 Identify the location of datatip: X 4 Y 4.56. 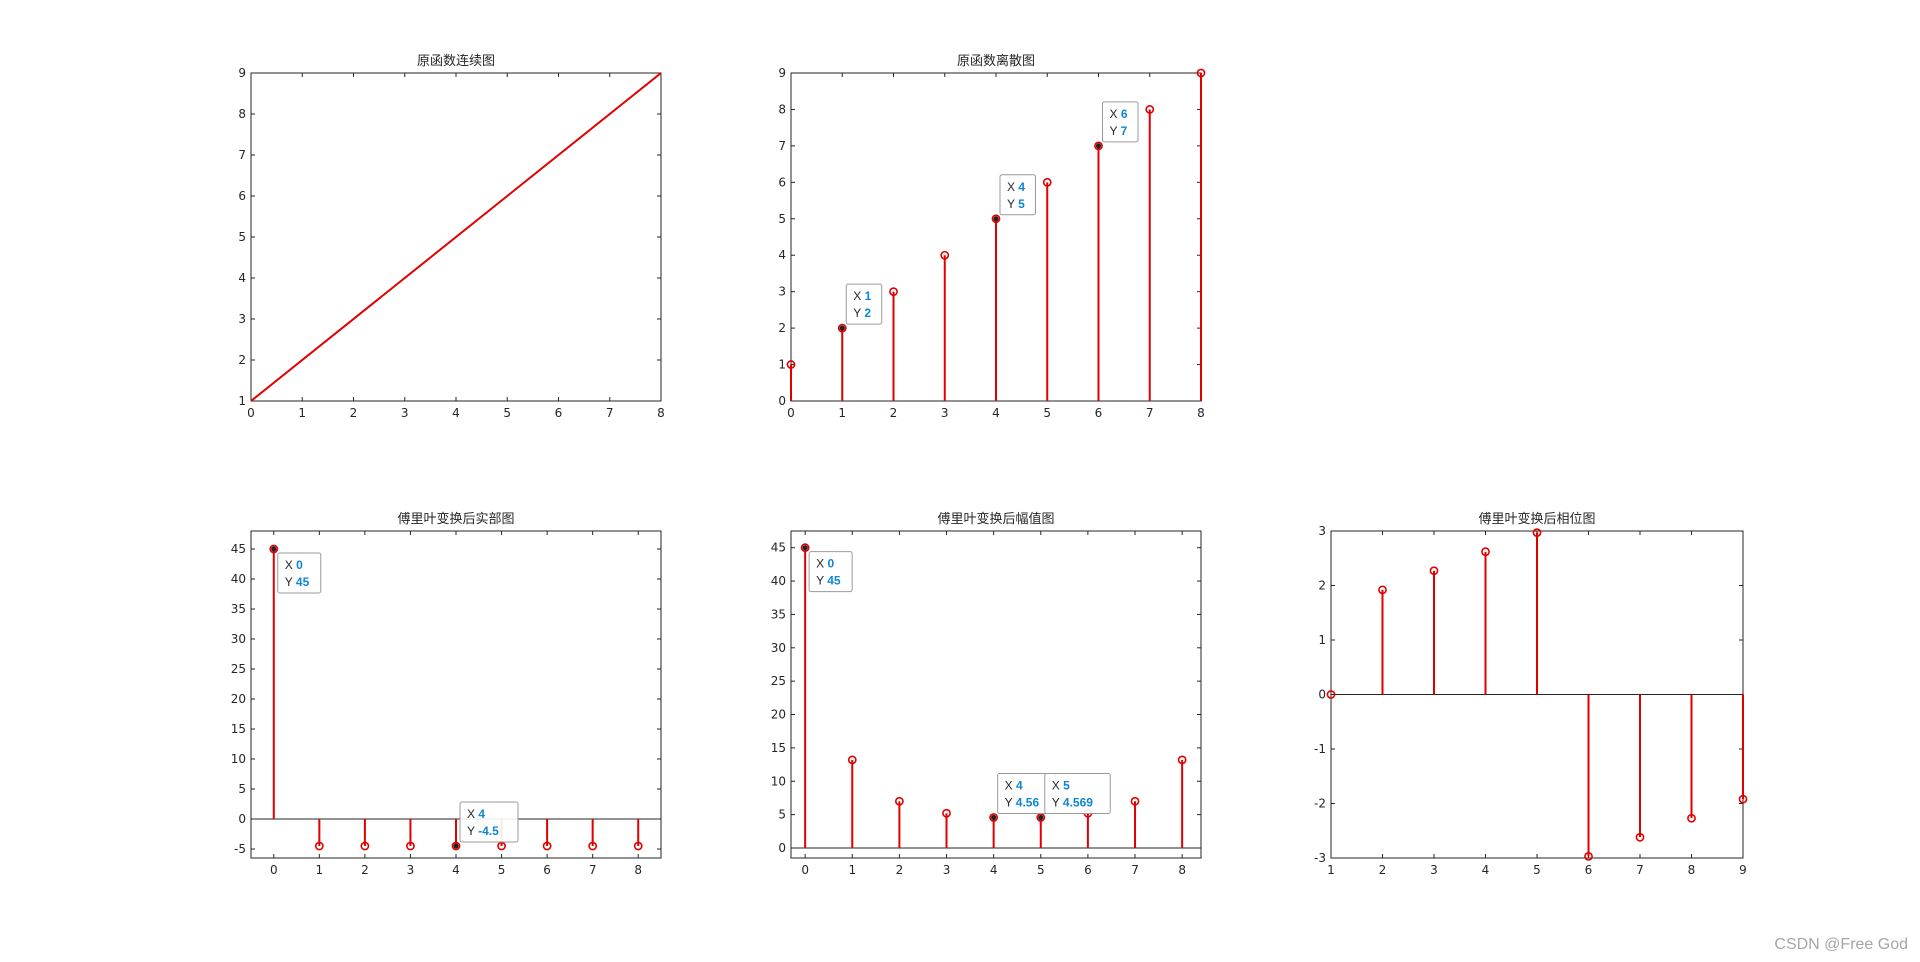
(1027, 793).